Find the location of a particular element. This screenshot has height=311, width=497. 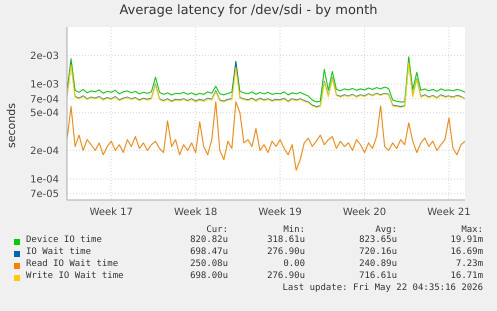

text: 250.08u is located at coordinates (208, 264).